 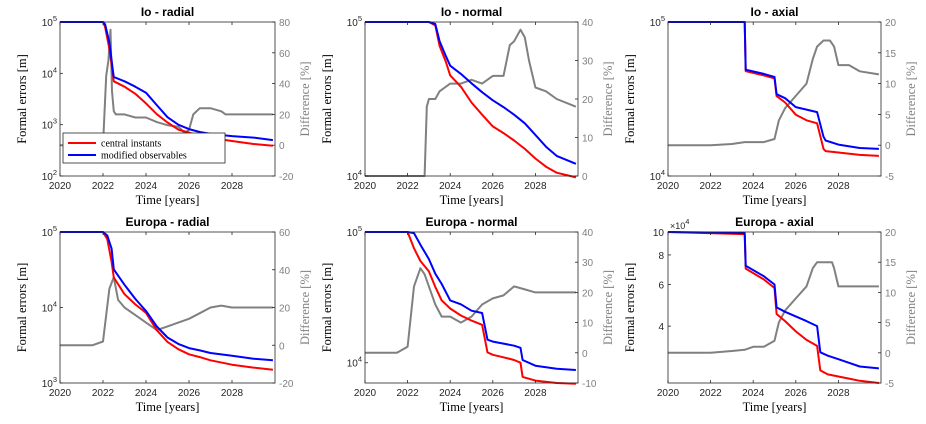 What do you see at coordinates (49, 124) in the screenshot?
I see `y-tick-label: 10³` at bounding box center [49, 124].